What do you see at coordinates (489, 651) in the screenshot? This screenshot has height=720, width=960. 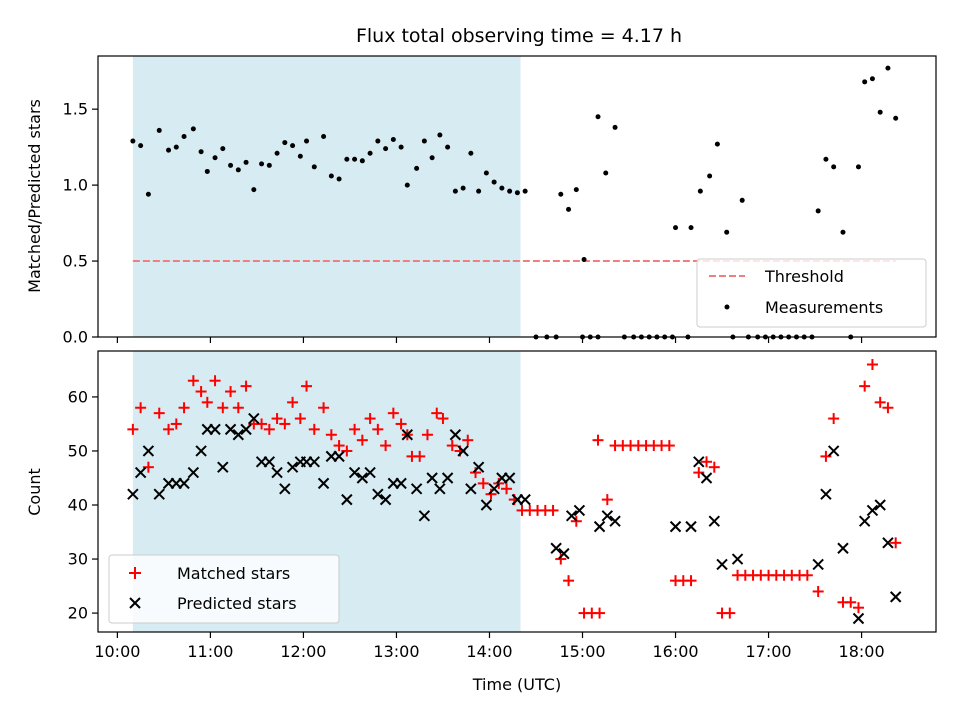 I see `xtick-label: 14:00` at bounding box center [489, 651].